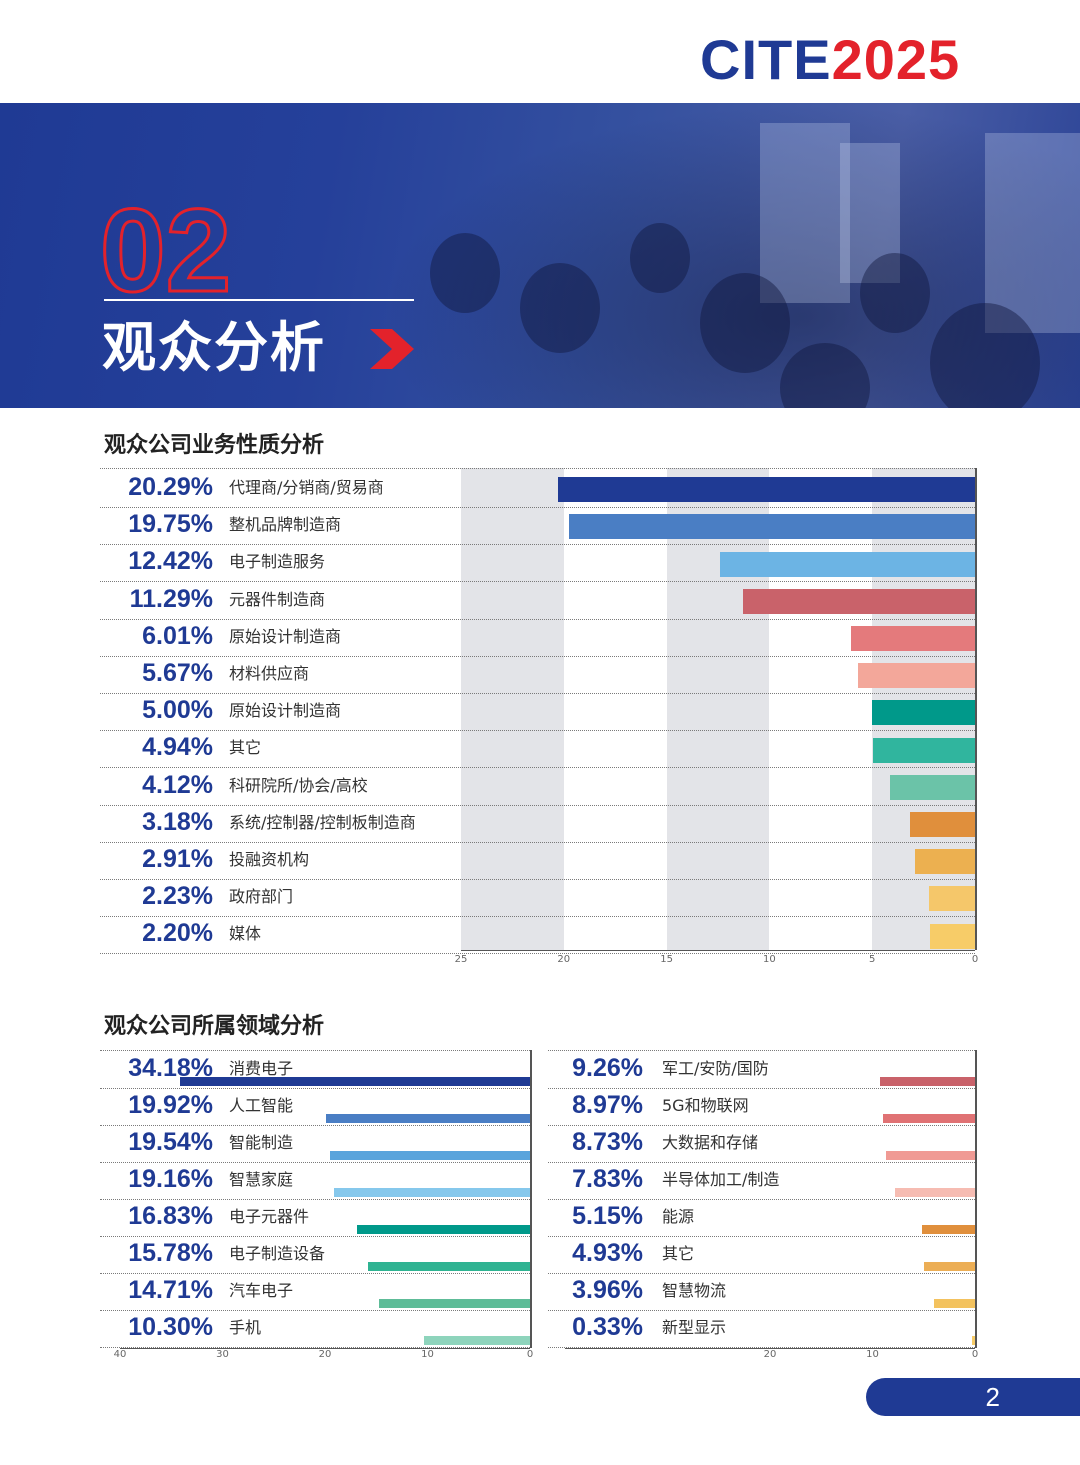 The height and width of the screenshot is (1465, 1080). I want to click on data-label: 12.42%, so click(170, 561).